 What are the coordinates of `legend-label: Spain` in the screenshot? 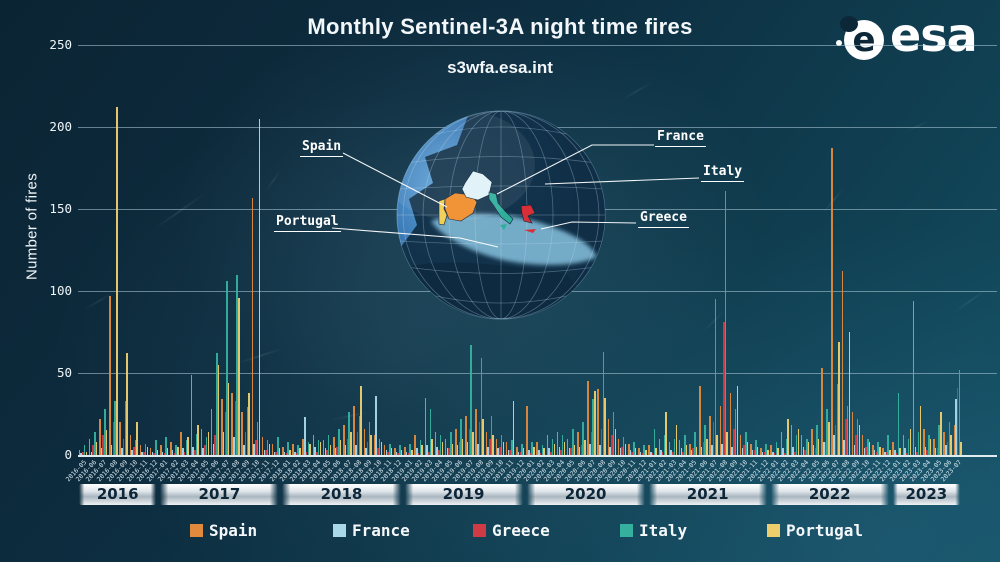 It's located at (233, 530).